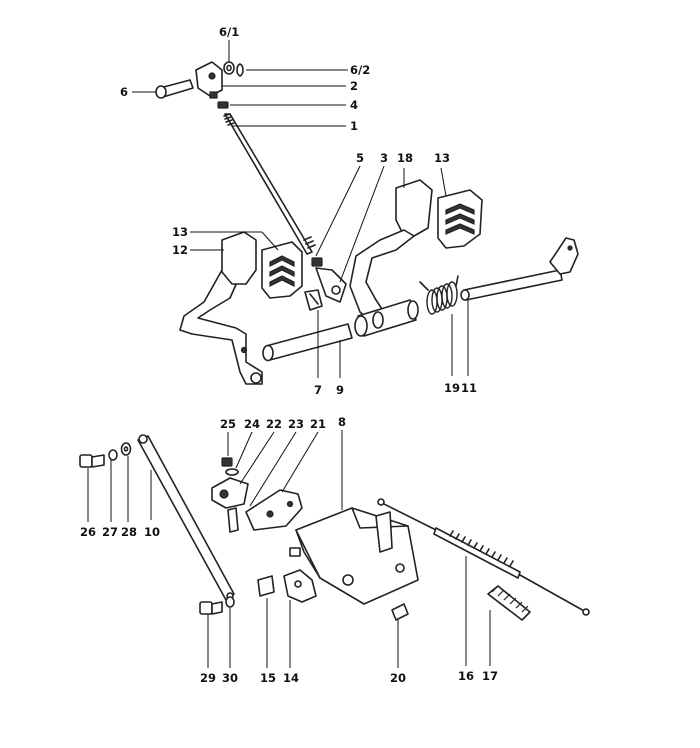 This screenshot has width=700, height=748. What do you see at coordinates (274, 510) in the screenshot?
I see `part-21-plate` at bounding box center [274, 510].